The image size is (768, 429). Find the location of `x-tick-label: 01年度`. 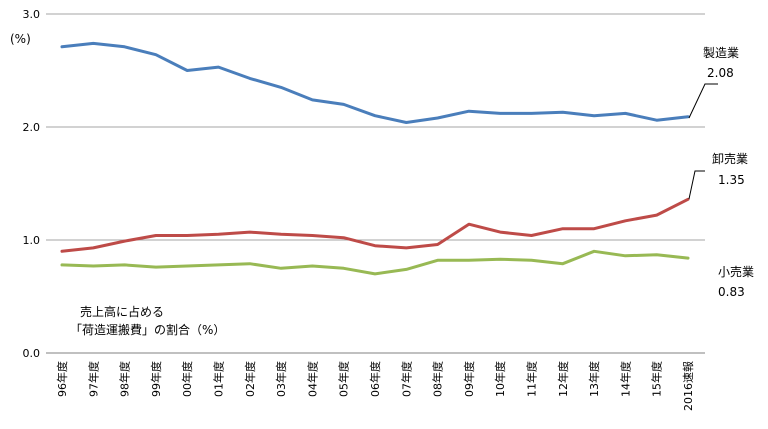

x-tick-label: 01年度 is located at coordinates (219, 379).